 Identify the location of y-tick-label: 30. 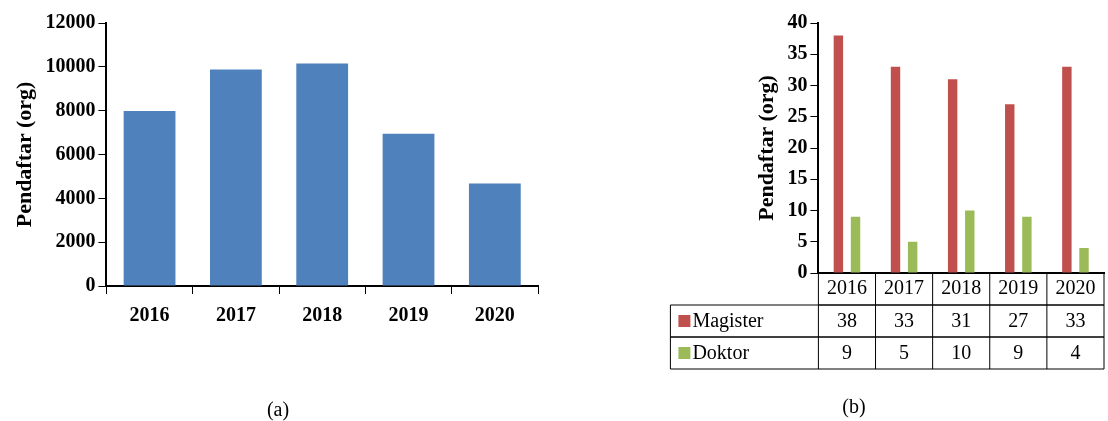
(797, 83).